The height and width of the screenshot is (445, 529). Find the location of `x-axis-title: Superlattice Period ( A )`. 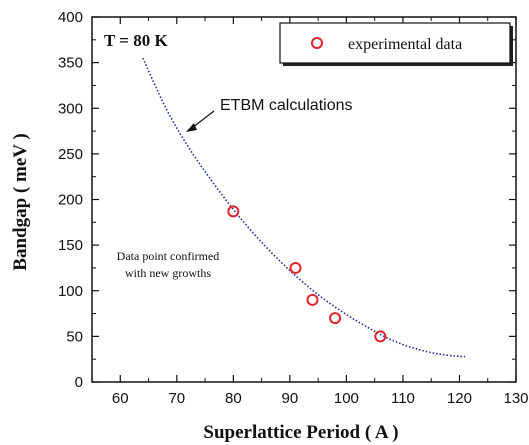

x-axis-title: Superlattice Period ( A ) is located at coordinates (300, 432).